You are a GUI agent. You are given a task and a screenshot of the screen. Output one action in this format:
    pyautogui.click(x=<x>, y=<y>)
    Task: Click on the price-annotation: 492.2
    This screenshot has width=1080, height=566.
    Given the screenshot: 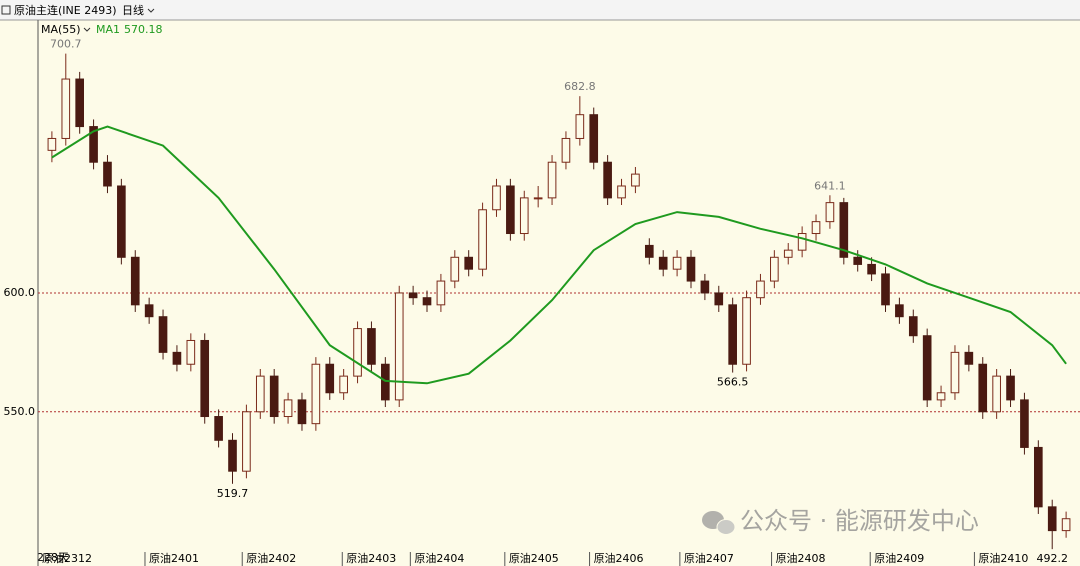 What is the action you would take?
    pyautogui.click(x=1052, y=558)
    